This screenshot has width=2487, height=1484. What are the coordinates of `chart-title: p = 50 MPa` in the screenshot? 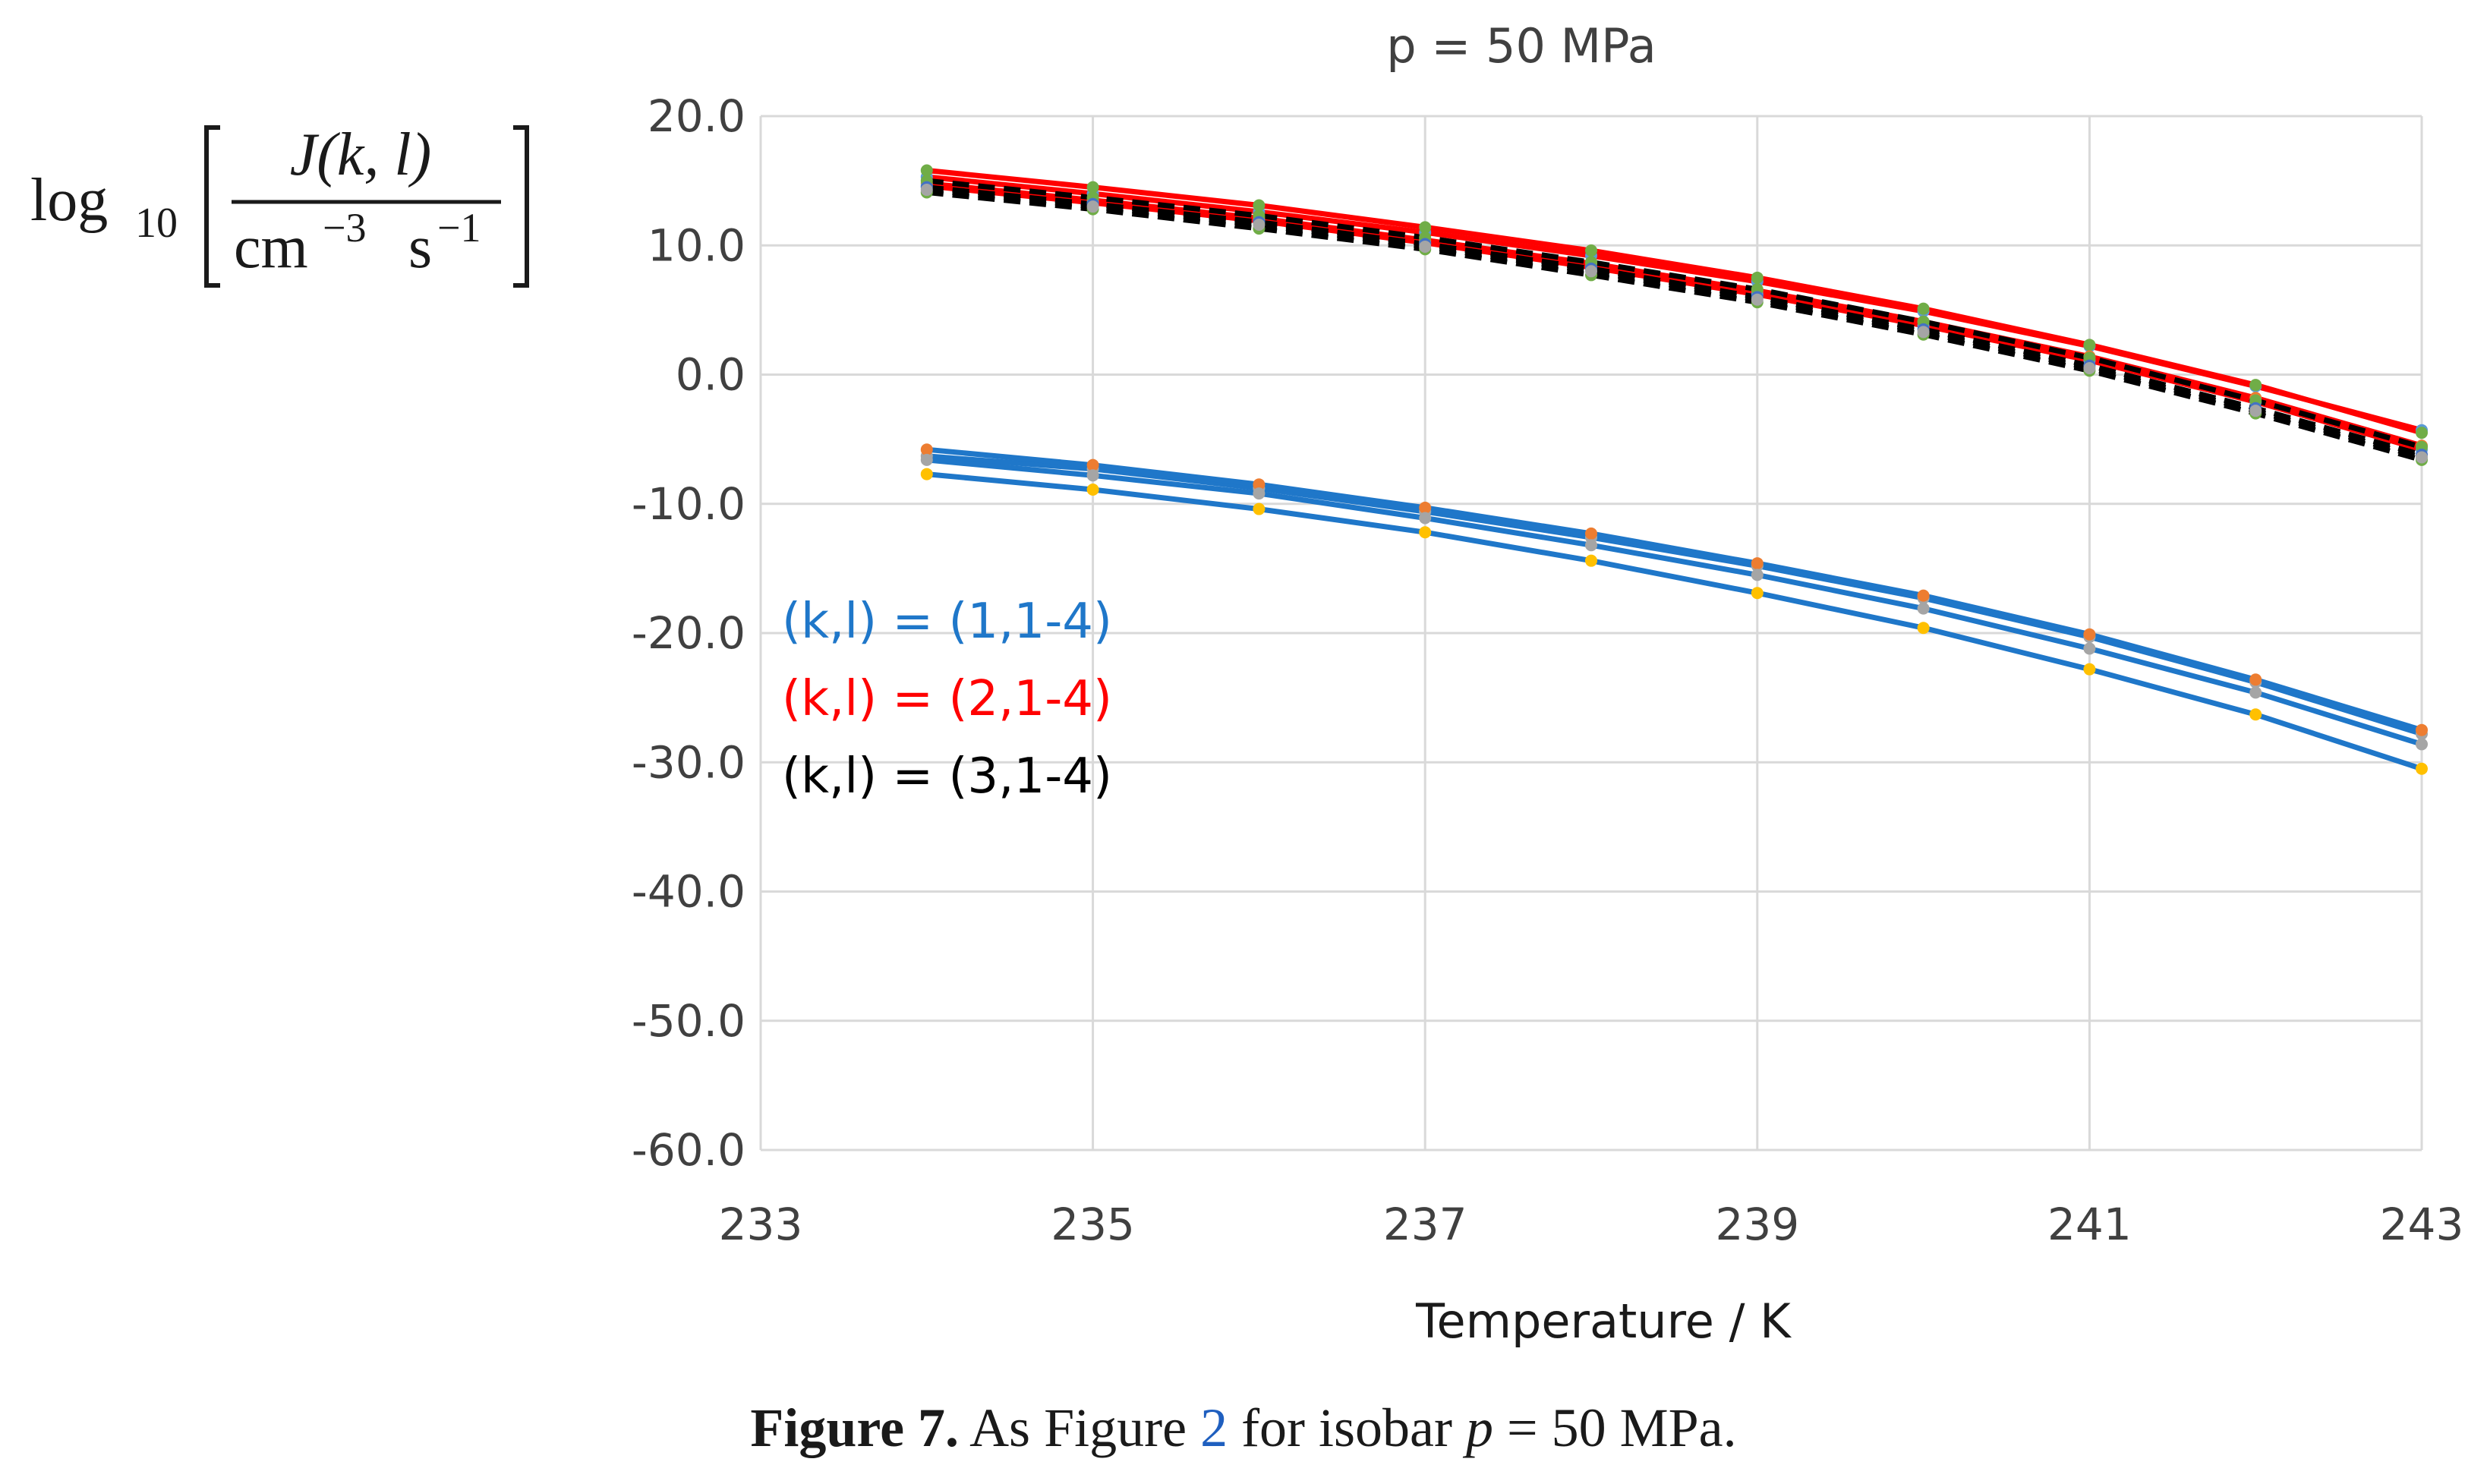 It's located at (1521, 46).